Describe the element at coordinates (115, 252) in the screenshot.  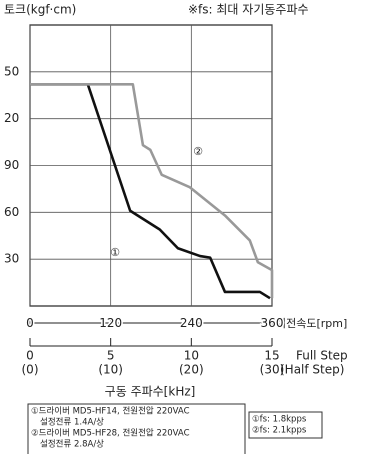
I see `series-label: ①` at that location.